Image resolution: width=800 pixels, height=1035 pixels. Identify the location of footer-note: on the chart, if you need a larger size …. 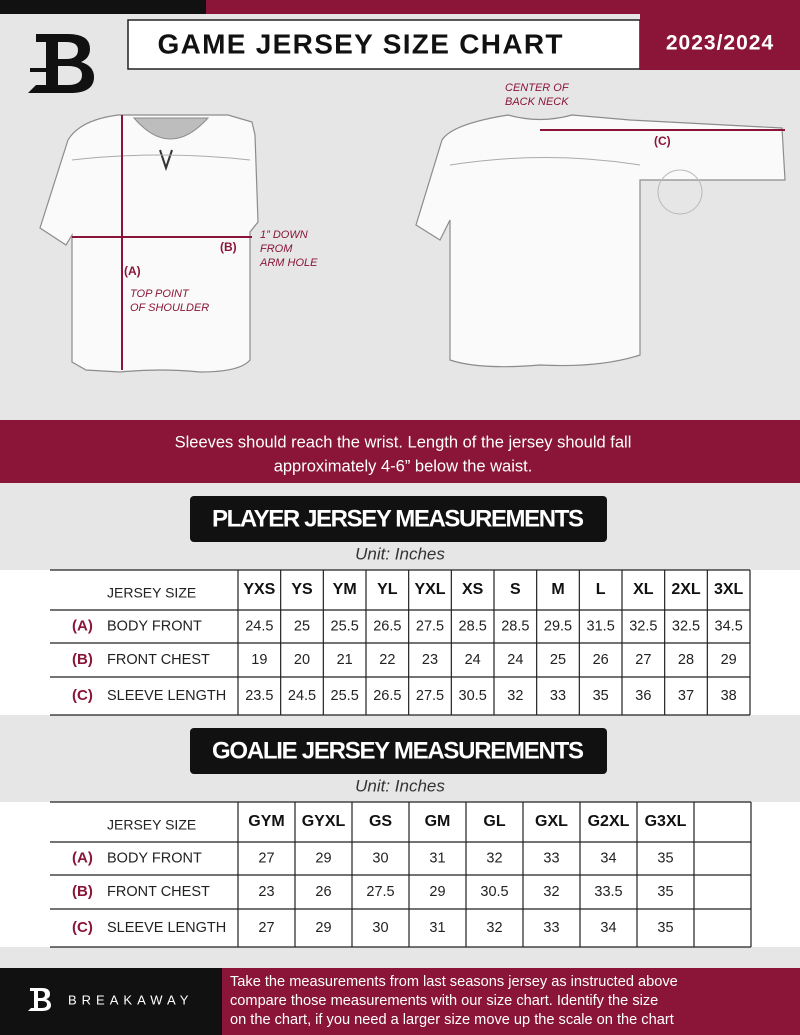
(452, 1020).